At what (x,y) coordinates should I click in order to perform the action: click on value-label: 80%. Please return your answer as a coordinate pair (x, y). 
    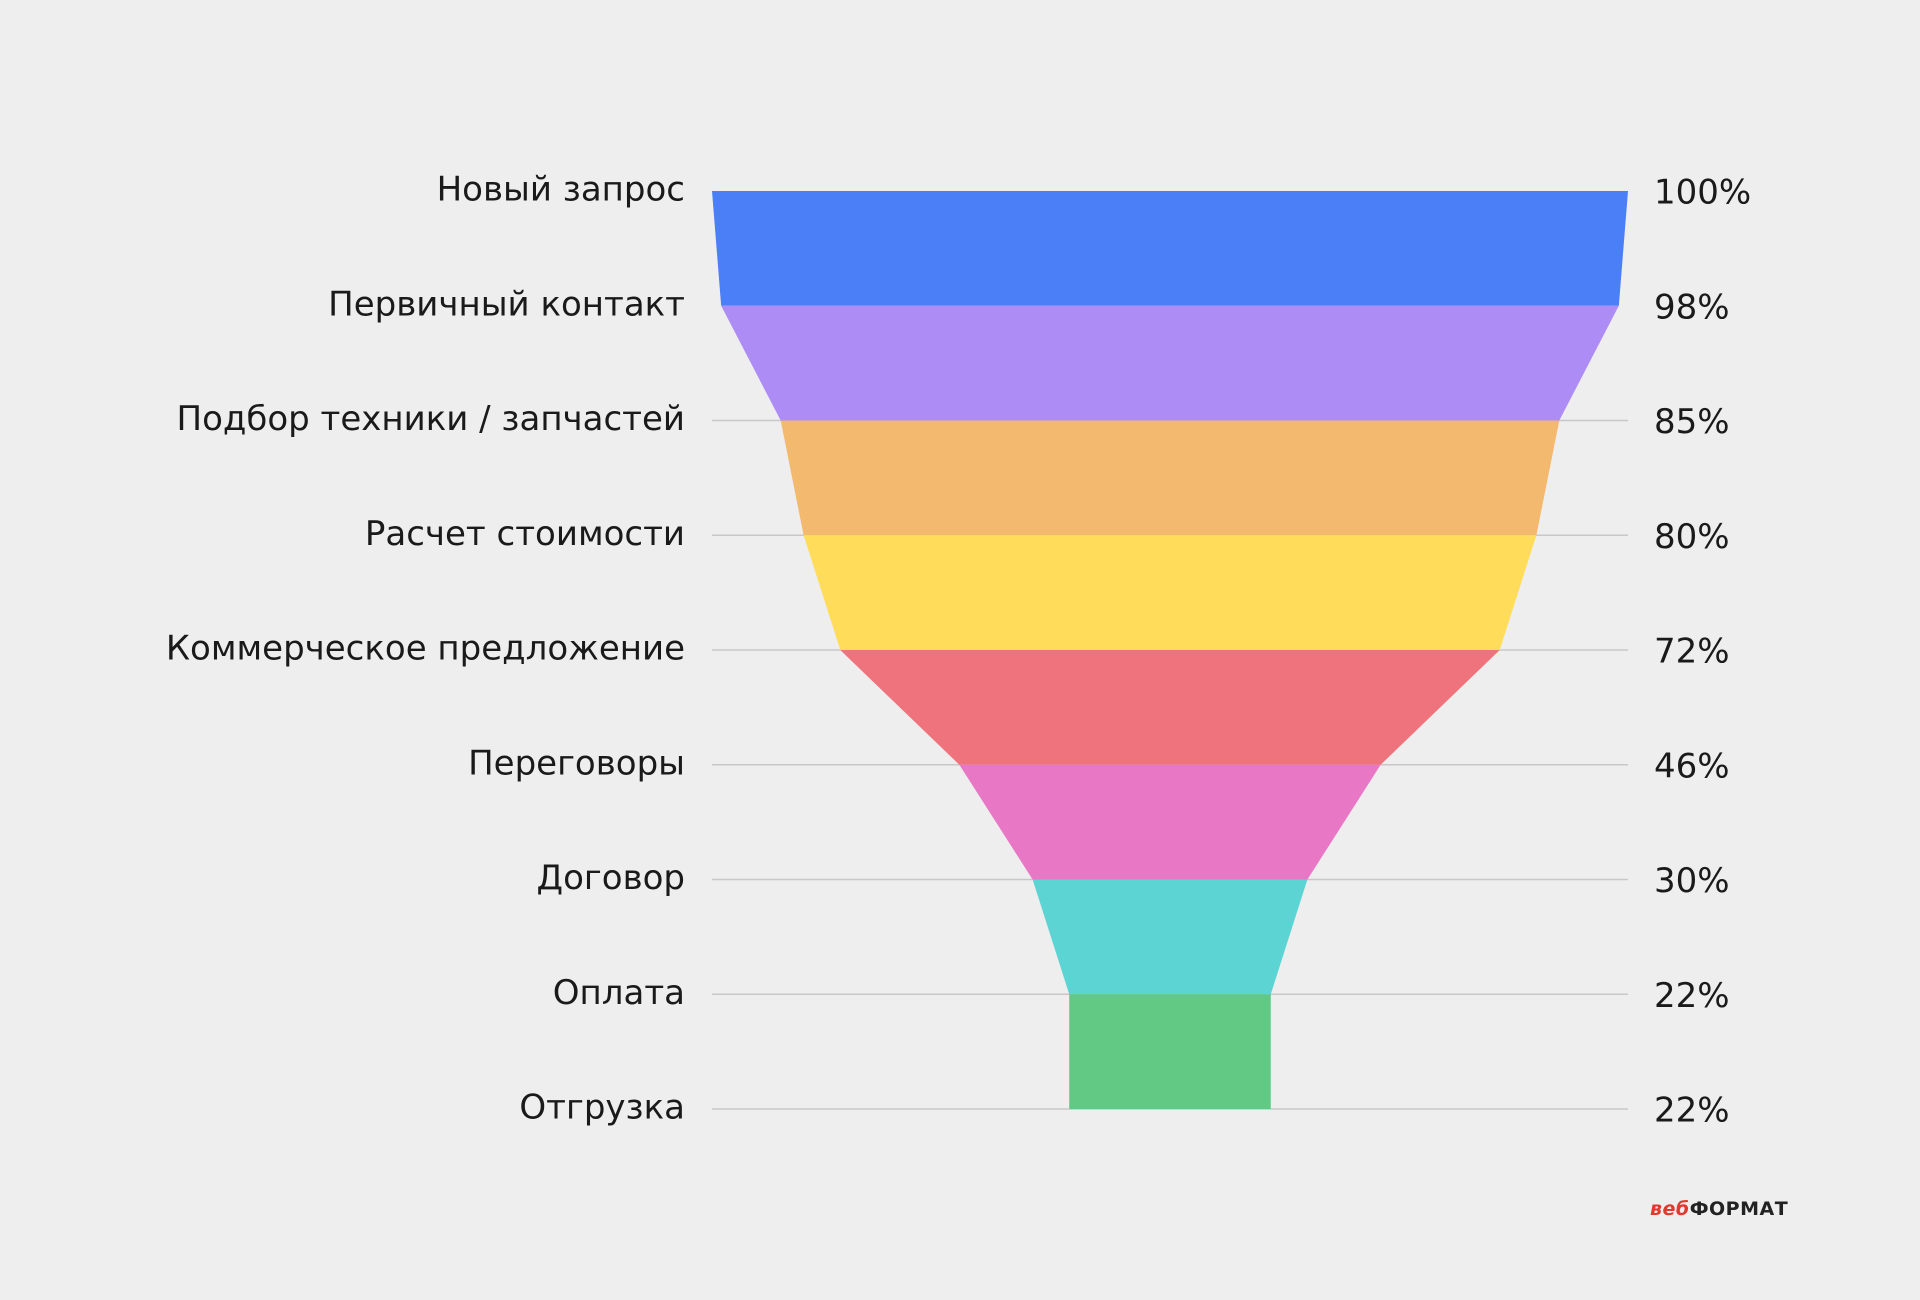
    Looking at the image, I should click on (1692, 537).